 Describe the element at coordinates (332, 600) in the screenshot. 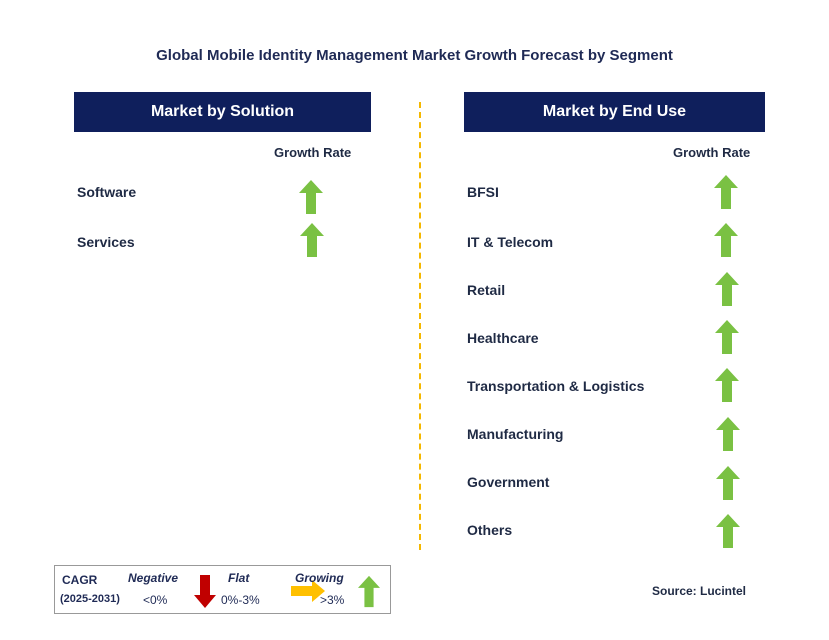

I see `legend-growing-range: >3%` at that location.